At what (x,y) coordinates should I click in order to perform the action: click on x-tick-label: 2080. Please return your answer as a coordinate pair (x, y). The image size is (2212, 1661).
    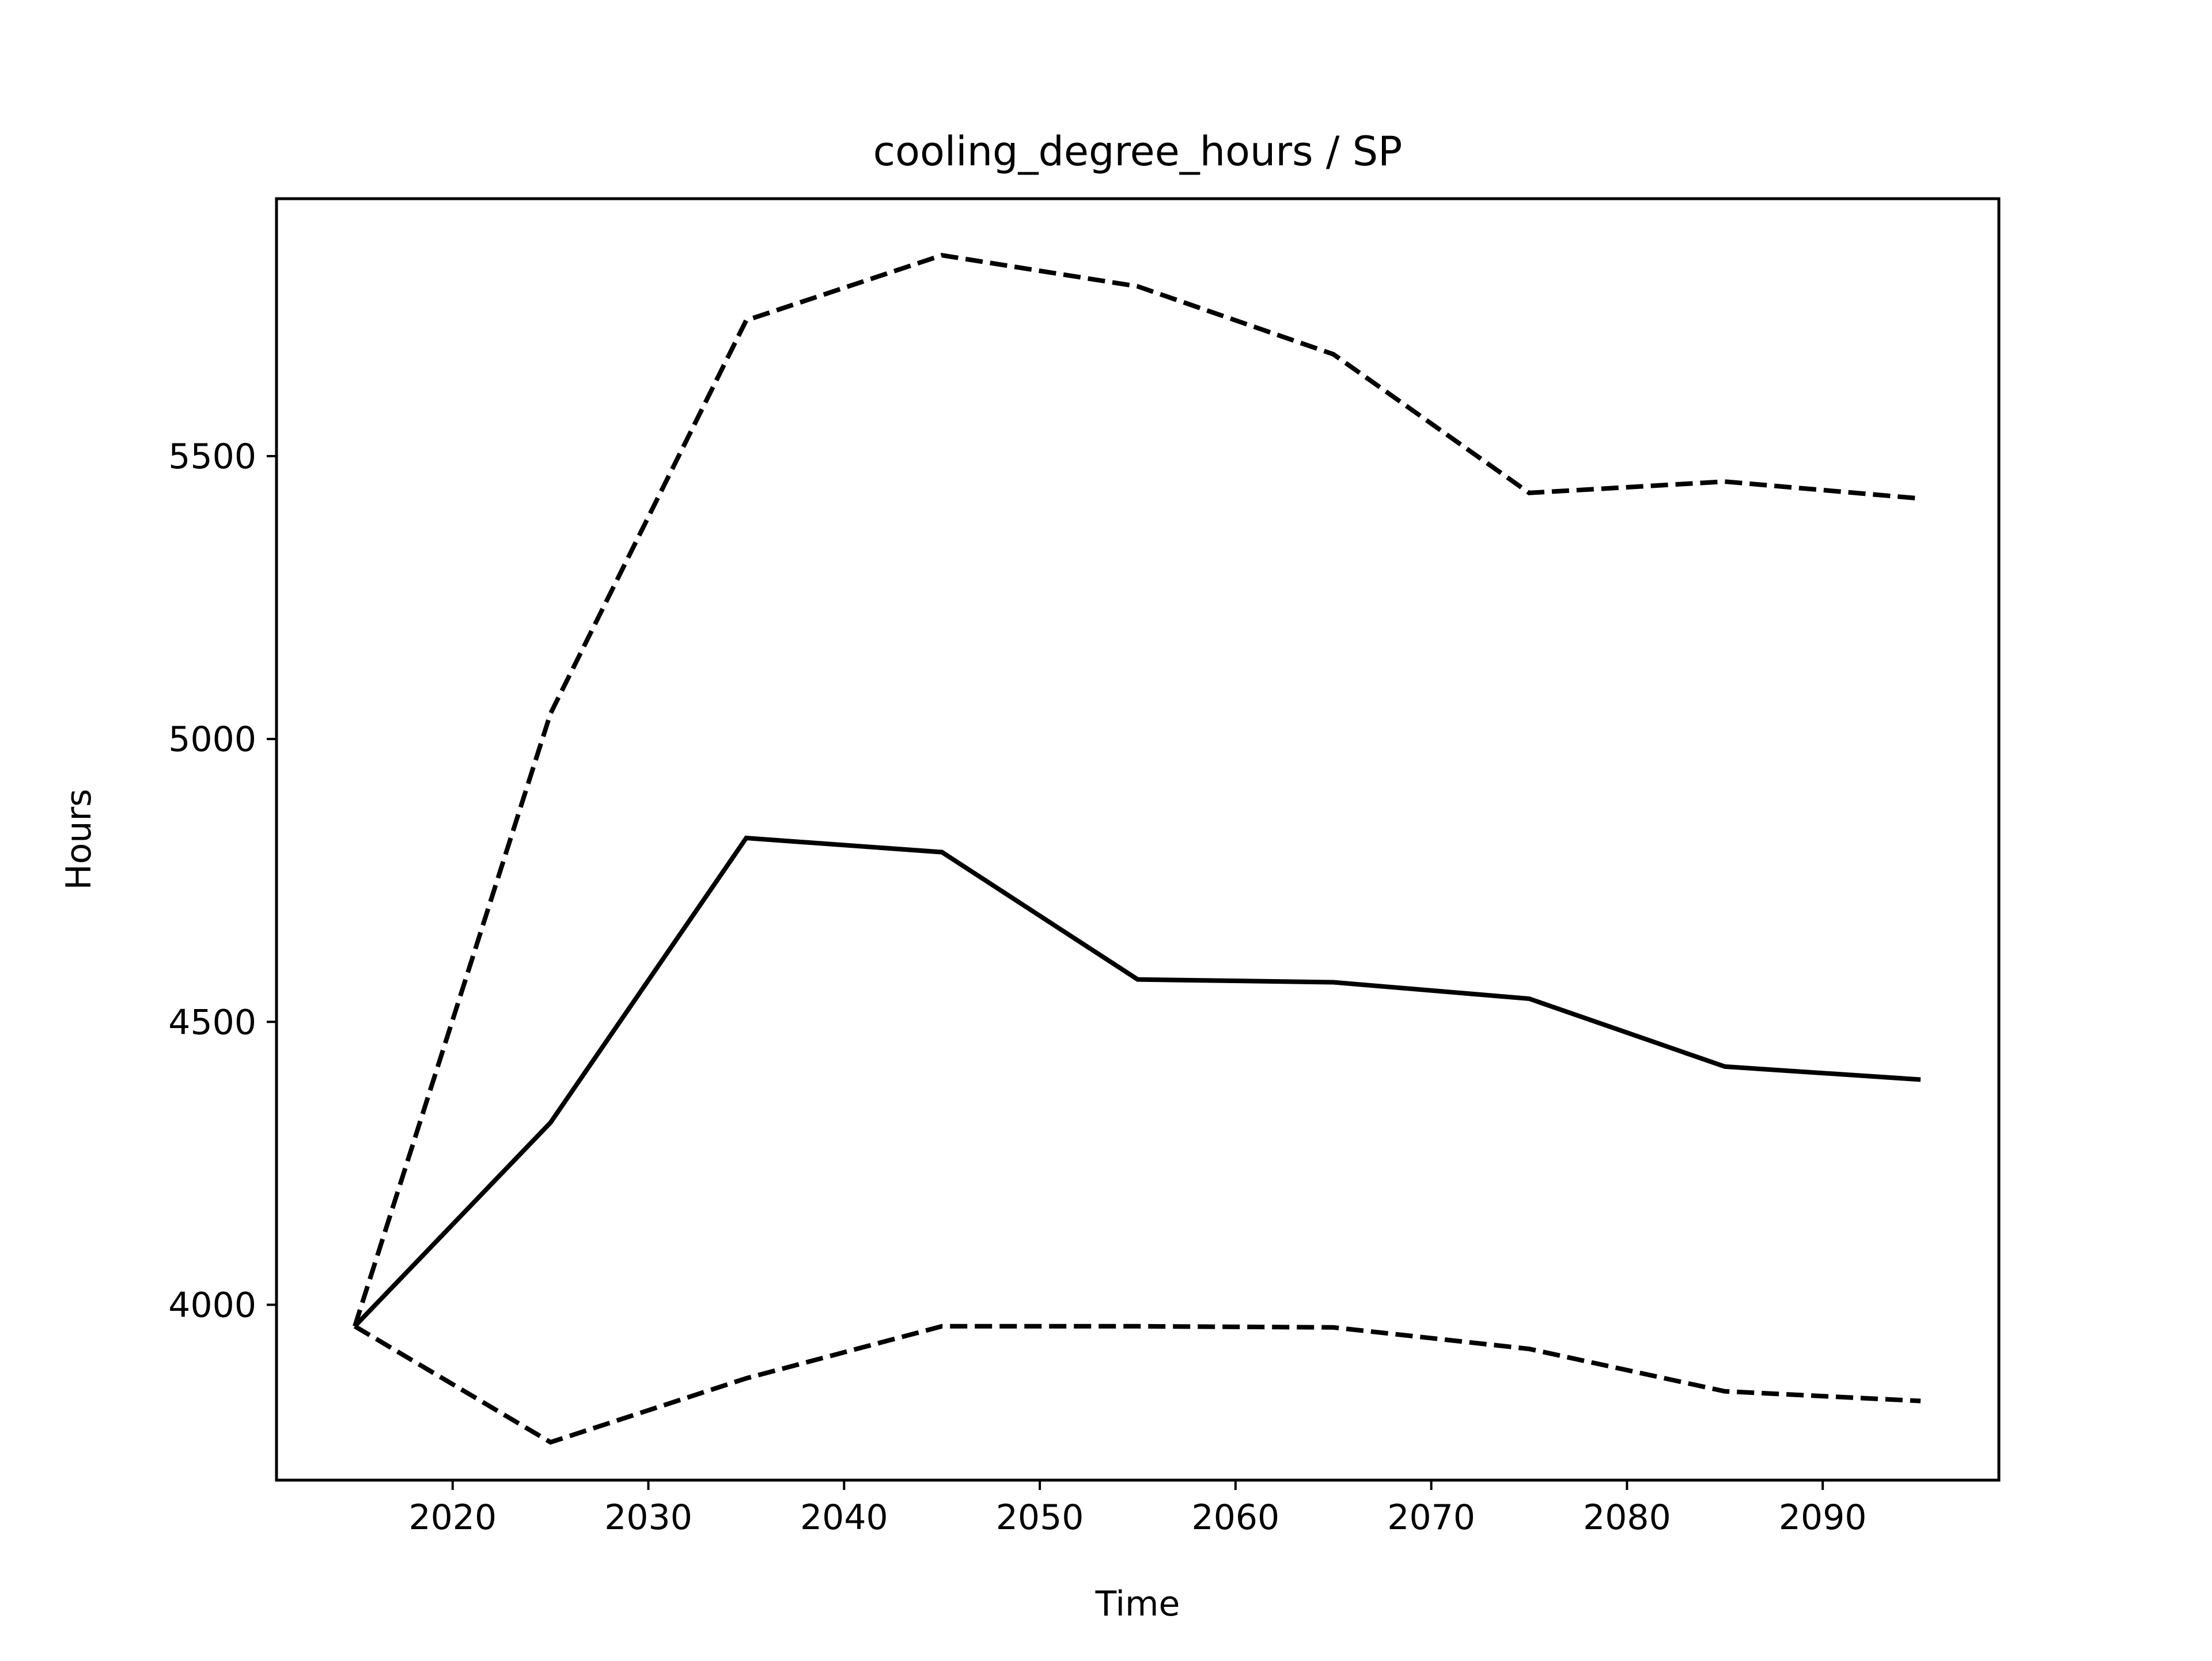
    Looking at the image, I should click on (1627, 1517).